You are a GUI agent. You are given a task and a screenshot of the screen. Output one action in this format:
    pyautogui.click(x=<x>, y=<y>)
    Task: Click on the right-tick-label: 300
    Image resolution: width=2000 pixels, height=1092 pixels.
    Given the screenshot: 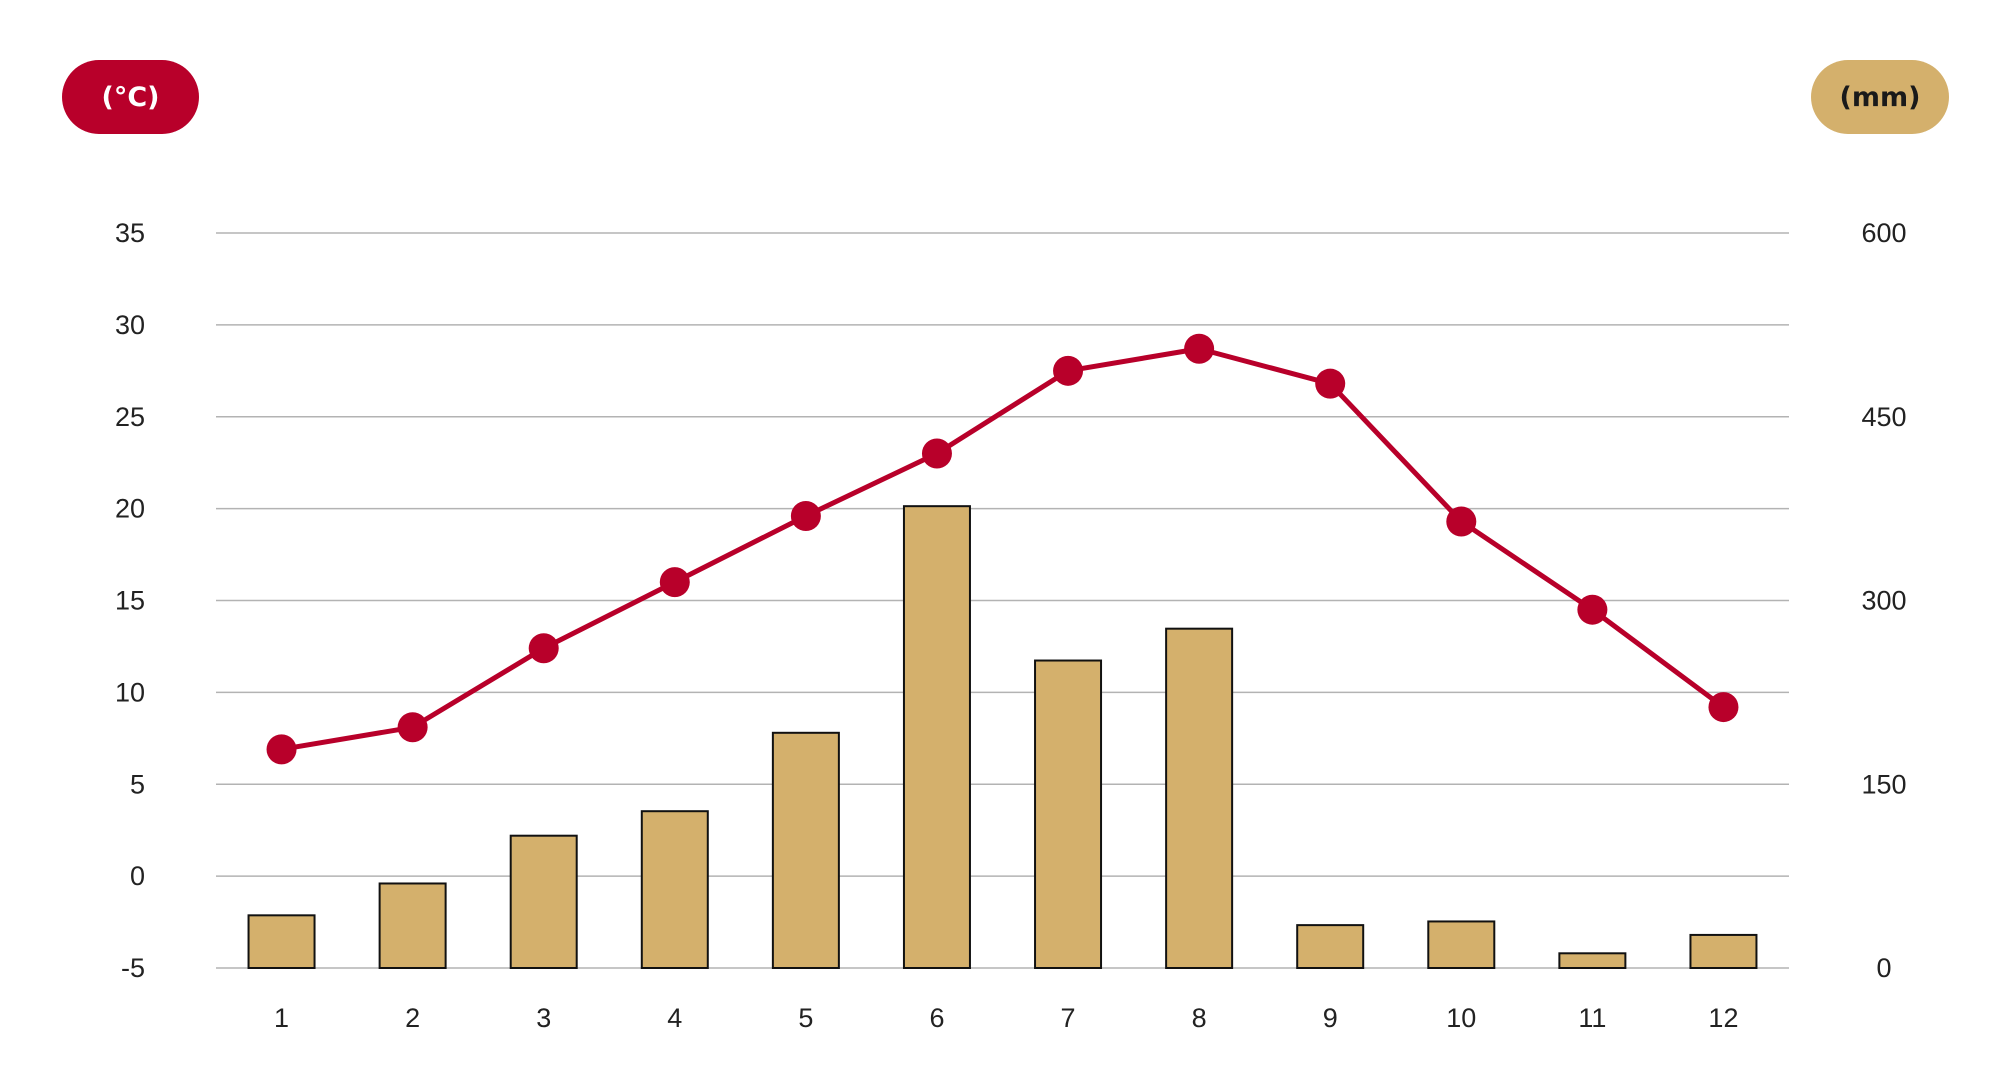 What is the action you would take?
    pyautogui.click(x=1883, y=601)
    